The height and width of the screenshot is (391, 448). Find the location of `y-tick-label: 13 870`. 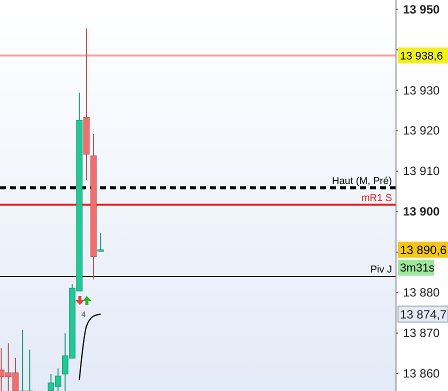

y-tick-label: 13 870 is located at coordinates (421, 333).